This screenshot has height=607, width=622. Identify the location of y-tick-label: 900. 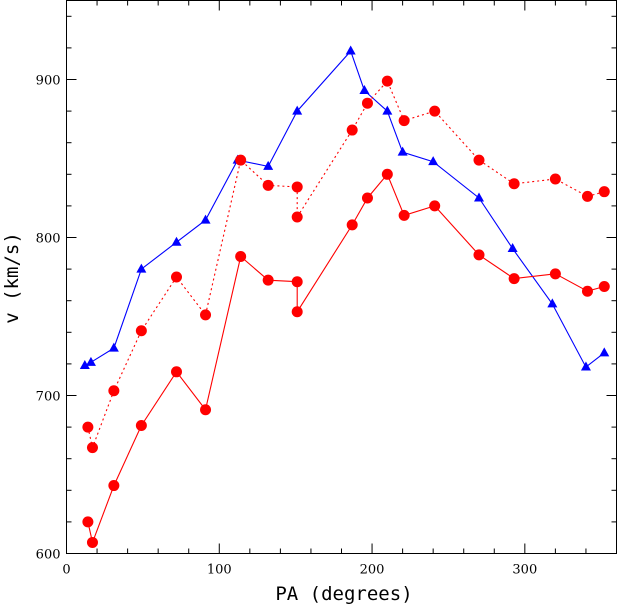
(48, 81).